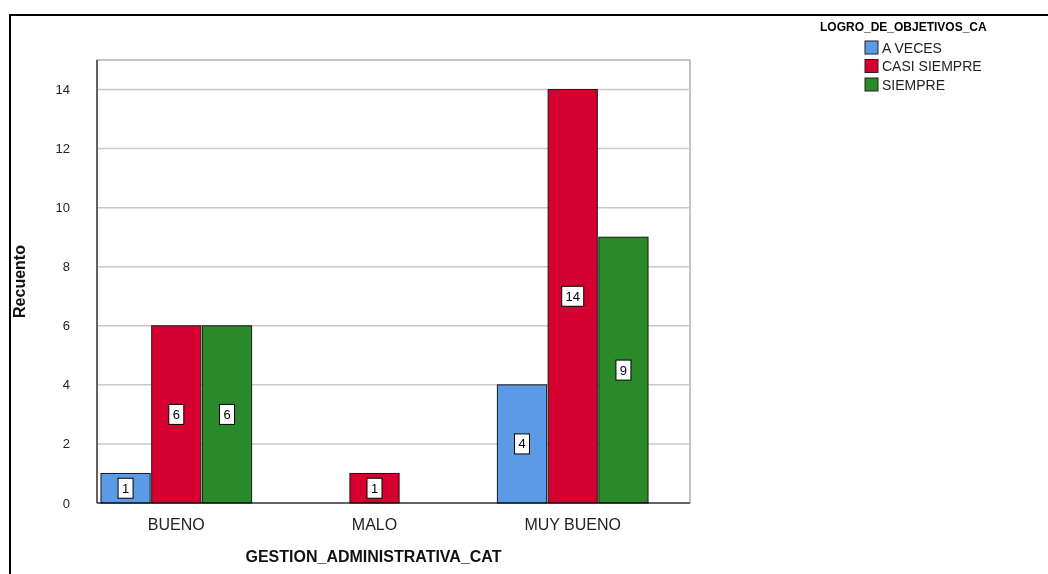 This screenshot has width=1048, height=574. Describe the element at coordinates (66, 326) in the screenshot. I see `y-tick-label: 6` at that location.